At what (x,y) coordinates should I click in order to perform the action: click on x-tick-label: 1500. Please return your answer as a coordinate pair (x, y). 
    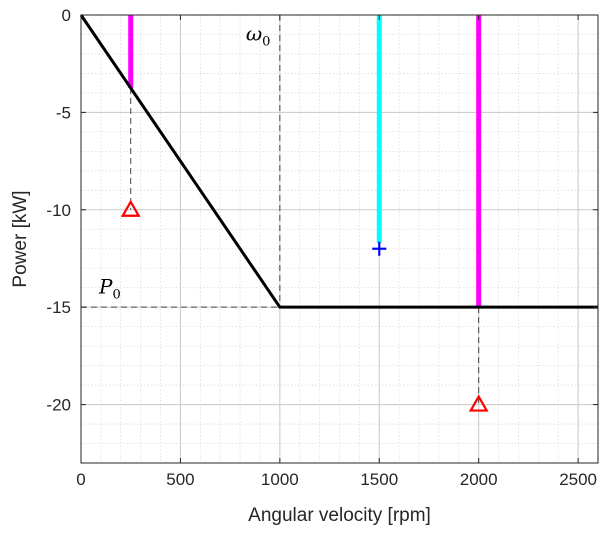
    Looking at the image, I should click on (379, 479).